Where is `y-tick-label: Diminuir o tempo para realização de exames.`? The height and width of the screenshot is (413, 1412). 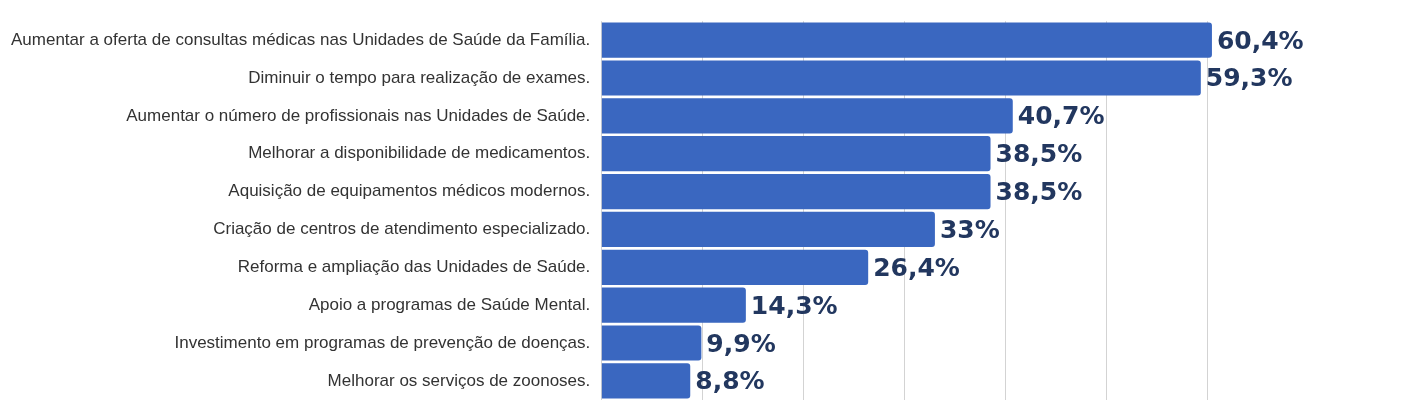
y-tick-label: Diminuir o tempo para realização de exames. is located at coordinates (419, 77).